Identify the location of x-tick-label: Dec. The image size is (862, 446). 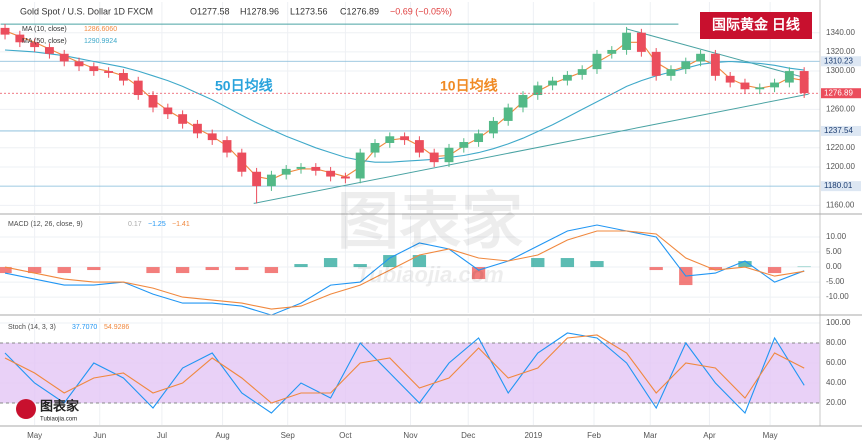
(468, 435).